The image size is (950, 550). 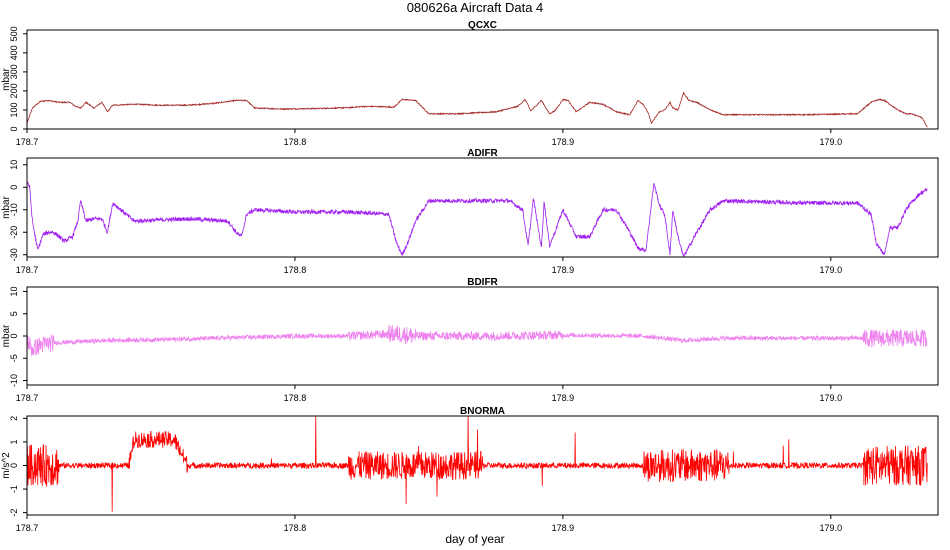 What do you see at coordinates (14, 358) in the screenshot?
I see `y-tick-label: -5` at bounding box center [14, 358].